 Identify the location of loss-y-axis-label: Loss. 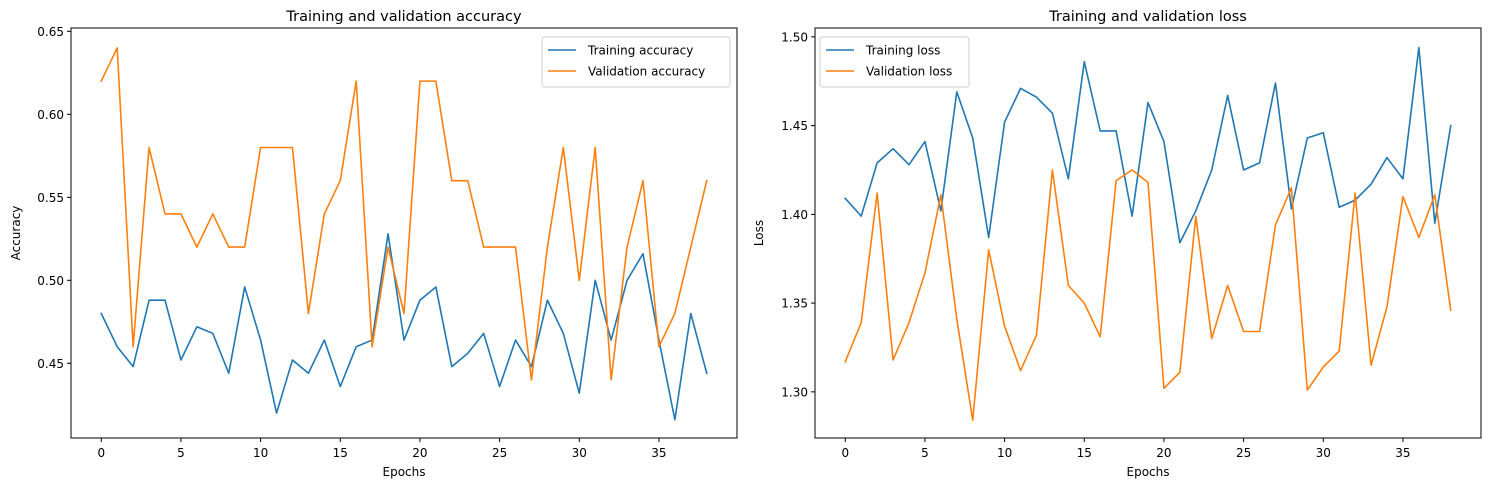
(759, 233).